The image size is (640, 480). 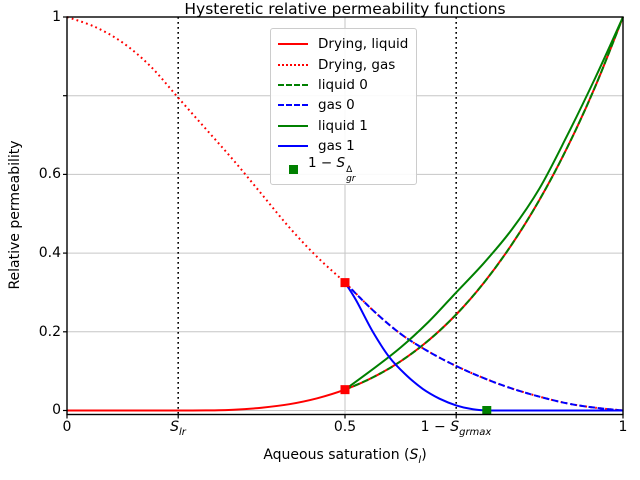 What do you see at coordinates (49, 253) in the screenshot?
I see `y-tick-0p4: 0.4` at bounding box center [49, 253].